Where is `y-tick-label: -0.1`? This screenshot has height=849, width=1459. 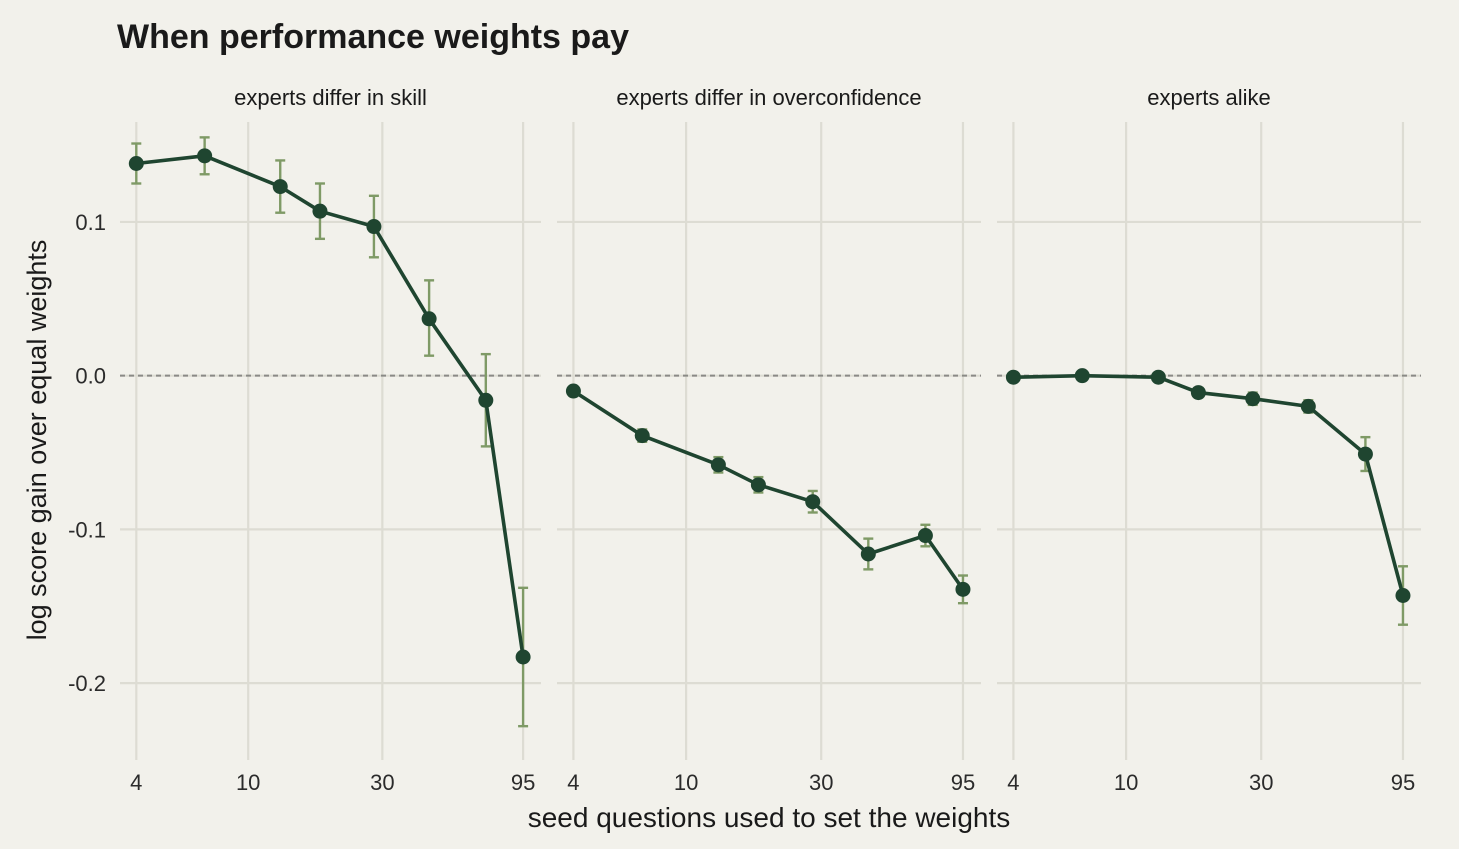 y-tick-label: -0.1 is located at coordinates (87, 529).